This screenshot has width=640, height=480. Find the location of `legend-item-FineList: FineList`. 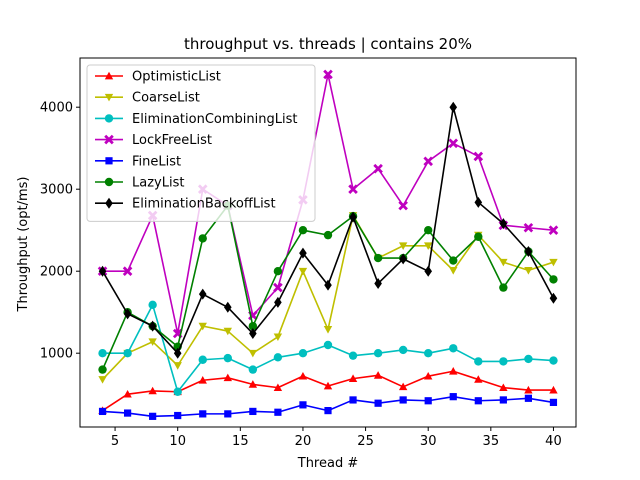

legend-item-FineList: FineList is located at coordinates (138, 161).